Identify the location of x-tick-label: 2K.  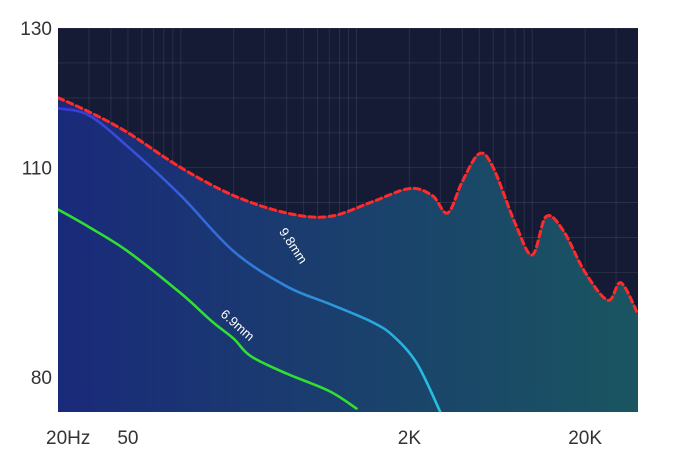
(410, 438).